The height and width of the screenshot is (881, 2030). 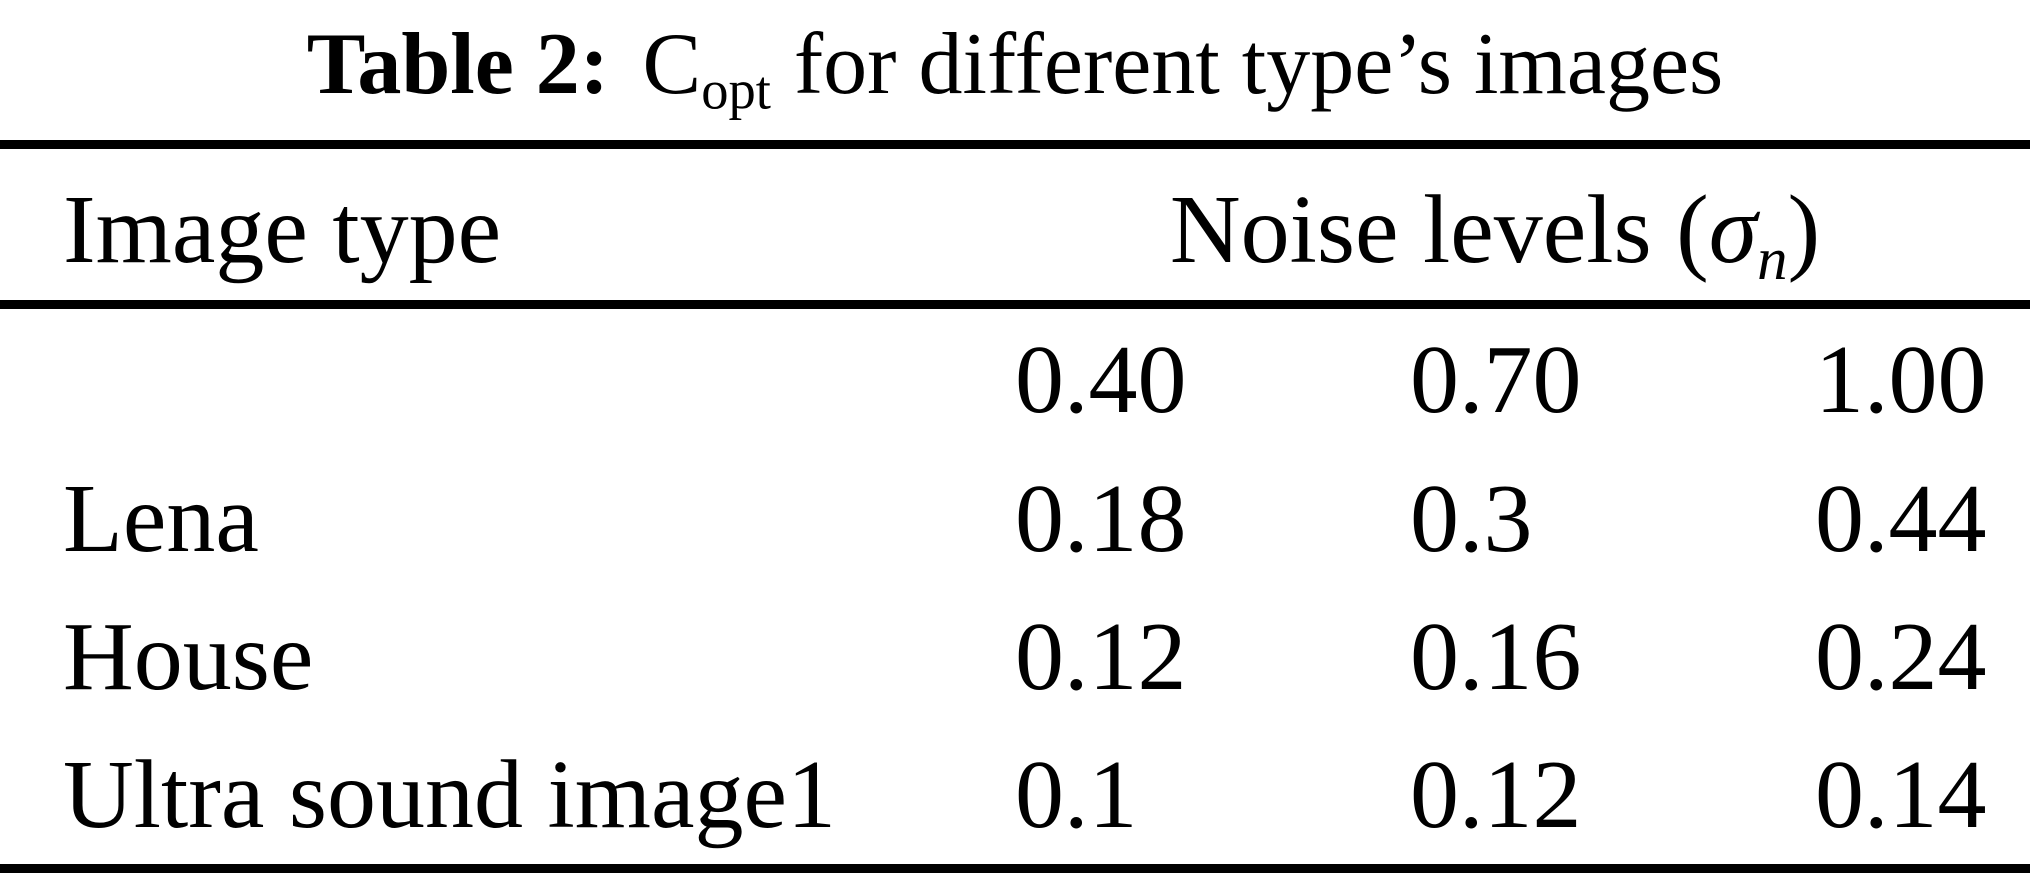 What do you see at coordinates (449, 795) in the screenshot?
I see `row-label: Ultra sound image1` at bounding box center [449, 795].